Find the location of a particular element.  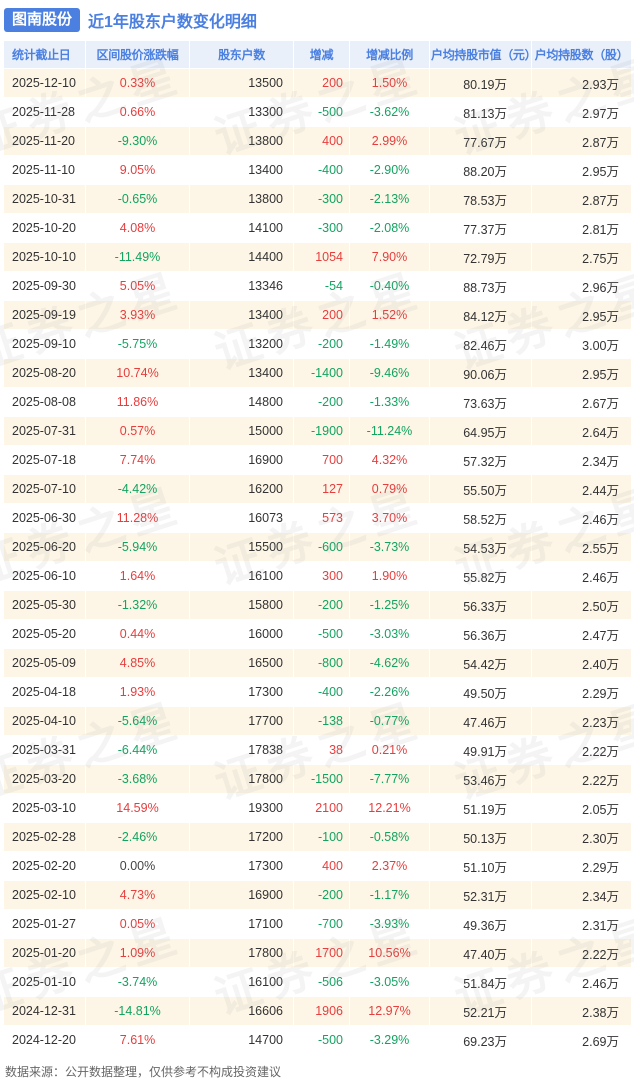

cell-holders-delta: -200 is located at coordinates (321, 895).